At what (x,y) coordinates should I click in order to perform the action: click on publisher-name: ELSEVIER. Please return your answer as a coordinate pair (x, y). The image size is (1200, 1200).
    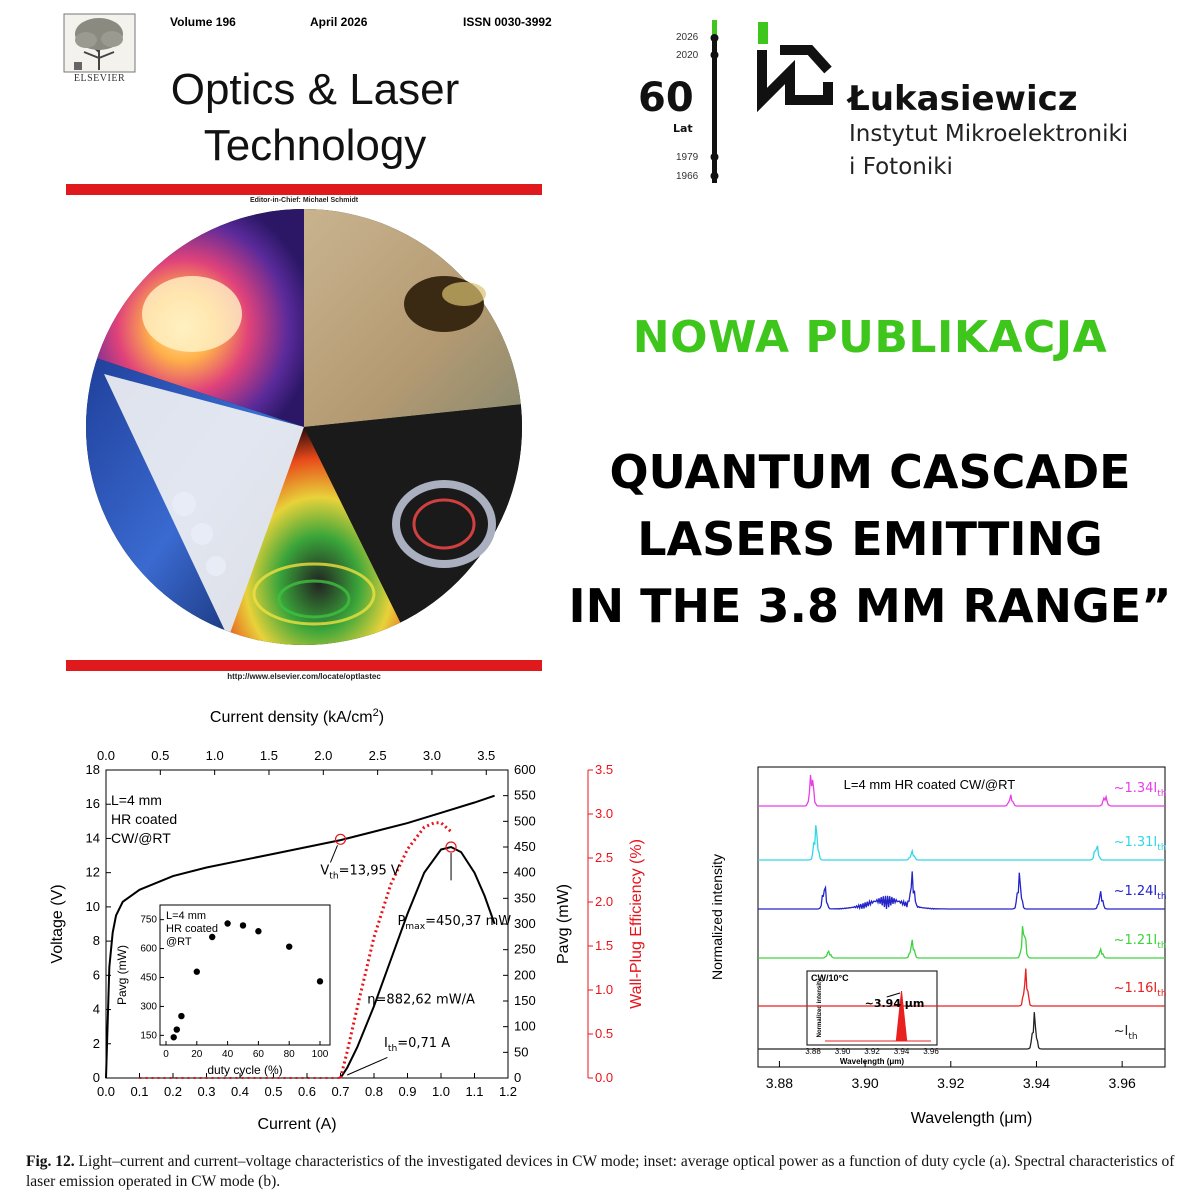
    Looking at the image, I should click on (99, 78).